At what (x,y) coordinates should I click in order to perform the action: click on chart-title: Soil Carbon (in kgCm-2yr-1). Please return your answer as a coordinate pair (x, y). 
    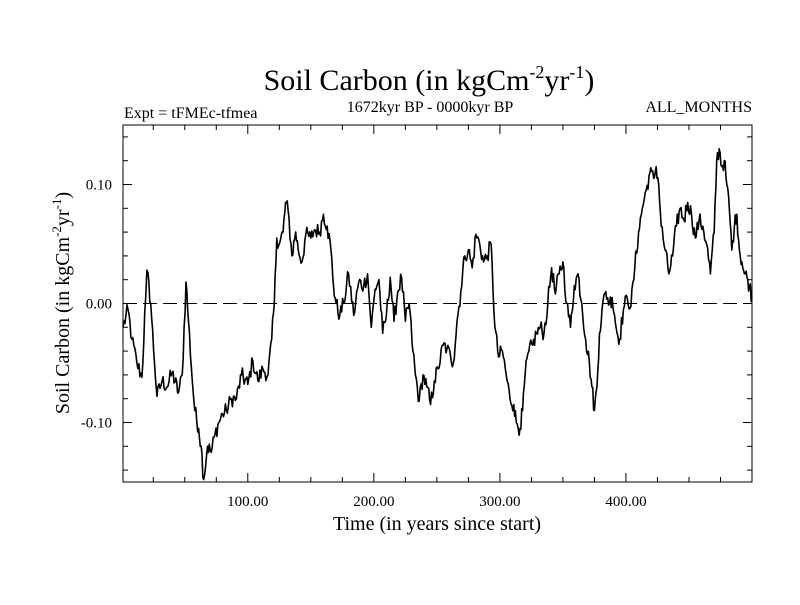
    Looking at the image, I should click on (429, 79).